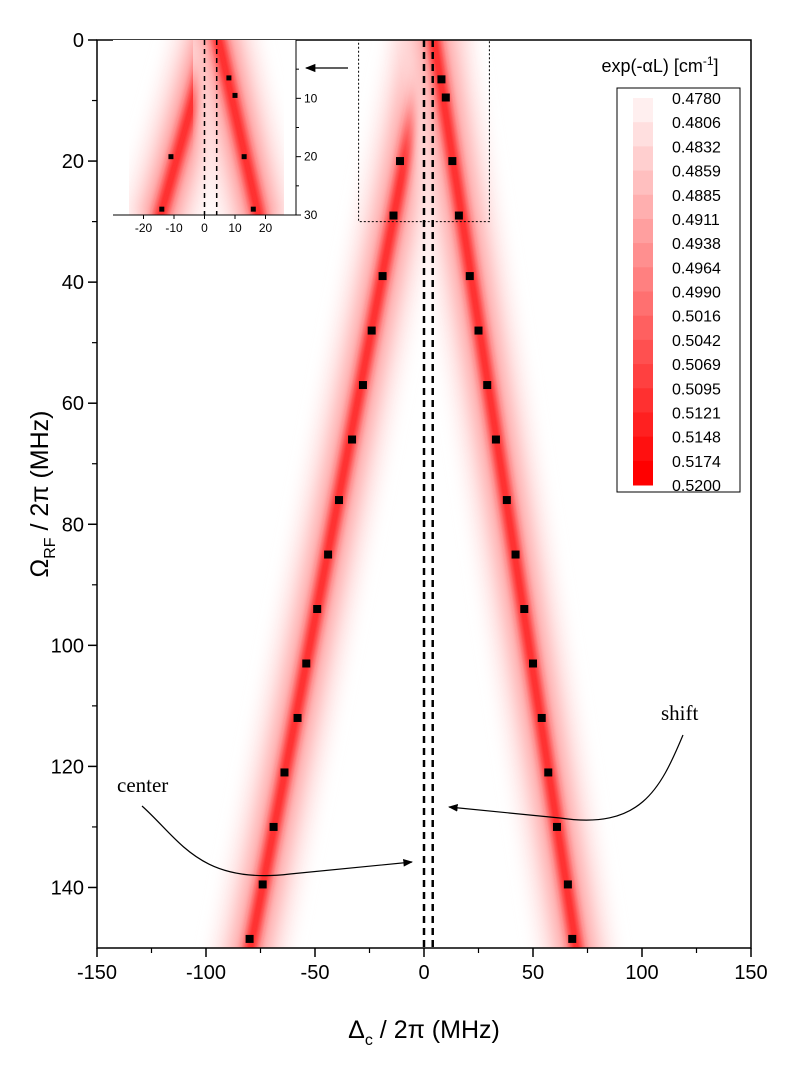  I want to click on colorbar-swatches, so click(643, 292).